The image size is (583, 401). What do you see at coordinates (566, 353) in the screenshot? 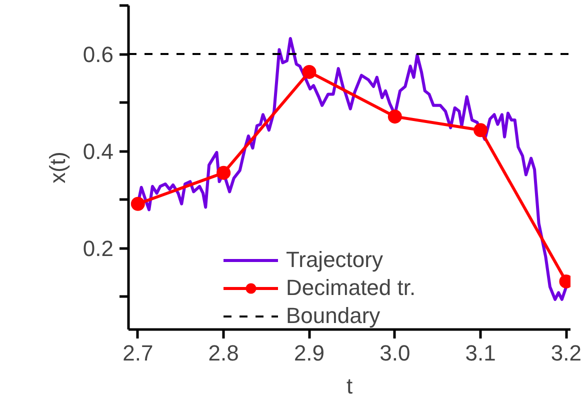
I see `x-tick-label: 3.2` at bounding box center [566, 353].